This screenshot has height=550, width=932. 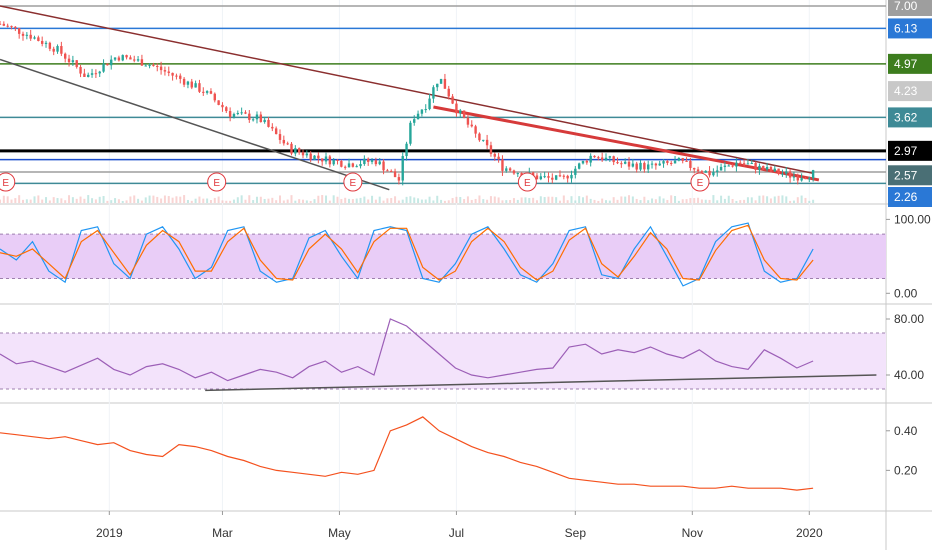 I want to click on rsi-tick-label: 40.00, so click(x=909, y=375).